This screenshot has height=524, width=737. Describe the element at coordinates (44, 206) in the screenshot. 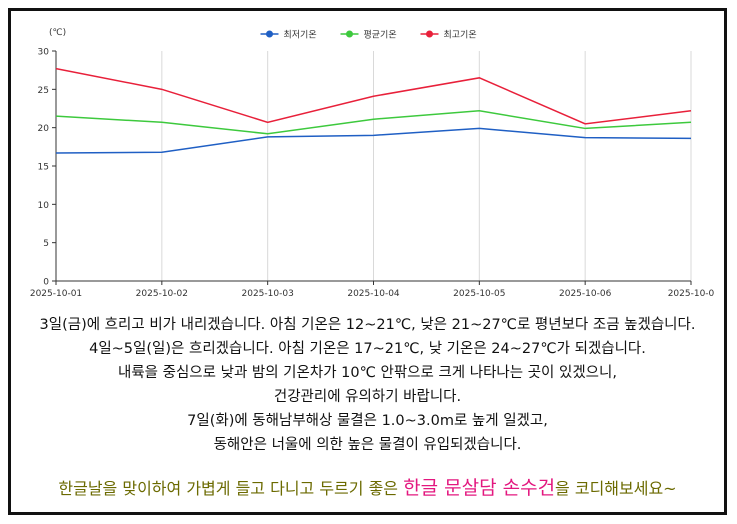

I see `y-tick-label: 10` at that location.